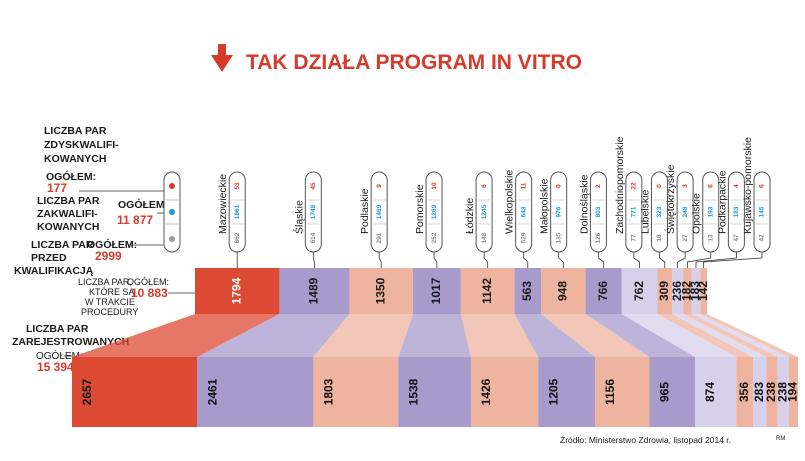 Image resolution: width=805 pixels, height=461 pixels. I want to click on registered-bar-podlaskie, so click(356, 392).